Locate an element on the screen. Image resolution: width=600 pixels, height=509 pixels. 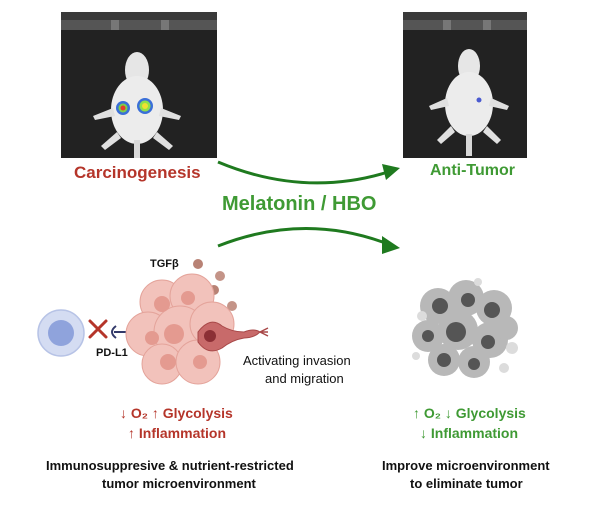
tumor-cell-cluster is located at coordinates (197, 329).